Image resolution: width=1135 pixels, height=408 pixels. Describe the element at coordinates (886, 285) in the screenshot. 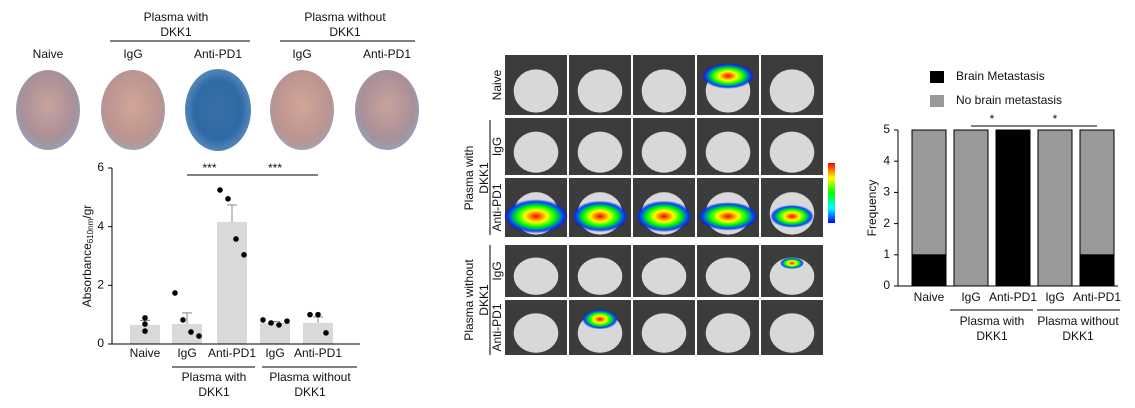

I see `y-tick-label: 0` at that location.